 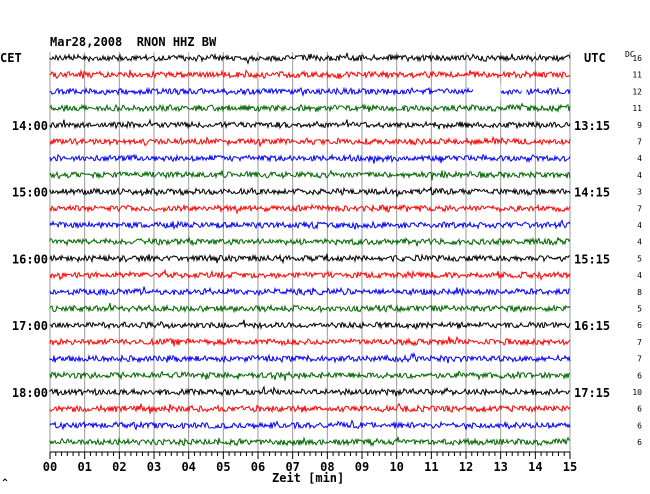 I want to click on dc-label: DC, so click(x=630, y=54).